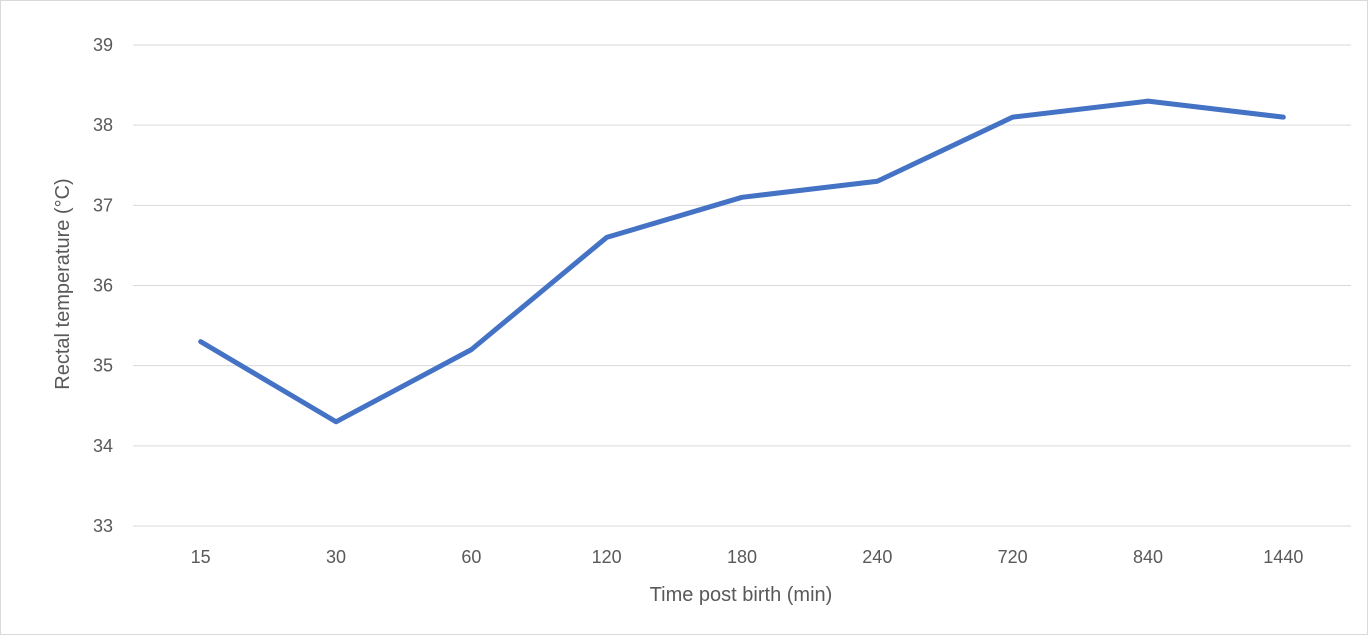  Describe the element at coordinates (103, 446) in the screenshot. I see `y-tick-label: 34` at that location.